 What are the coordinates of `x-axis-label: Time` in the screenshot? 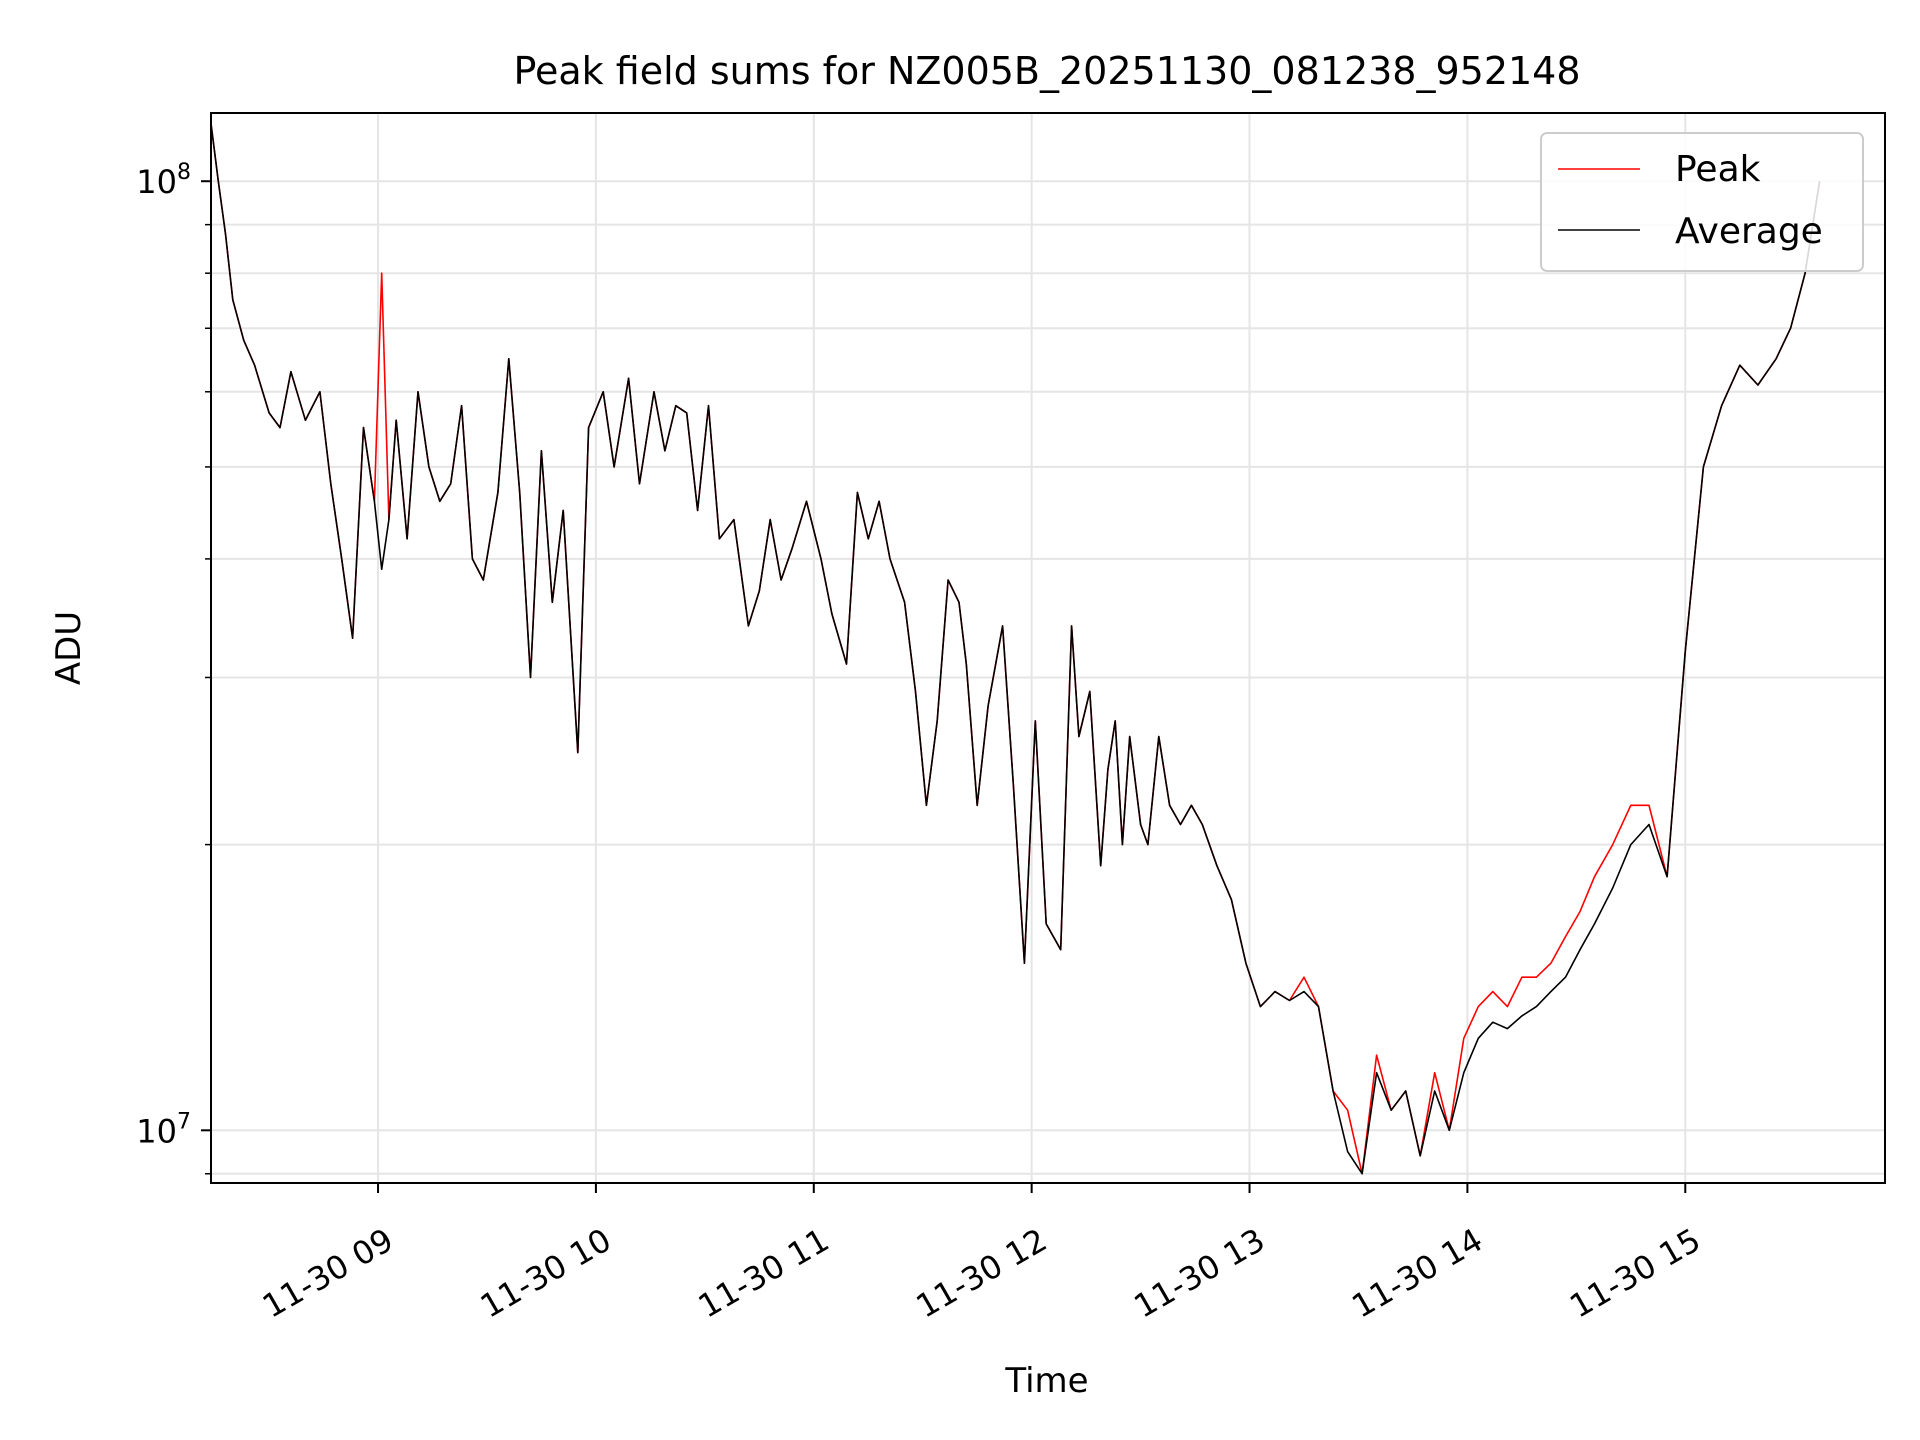 It's located at (1046, 1381).